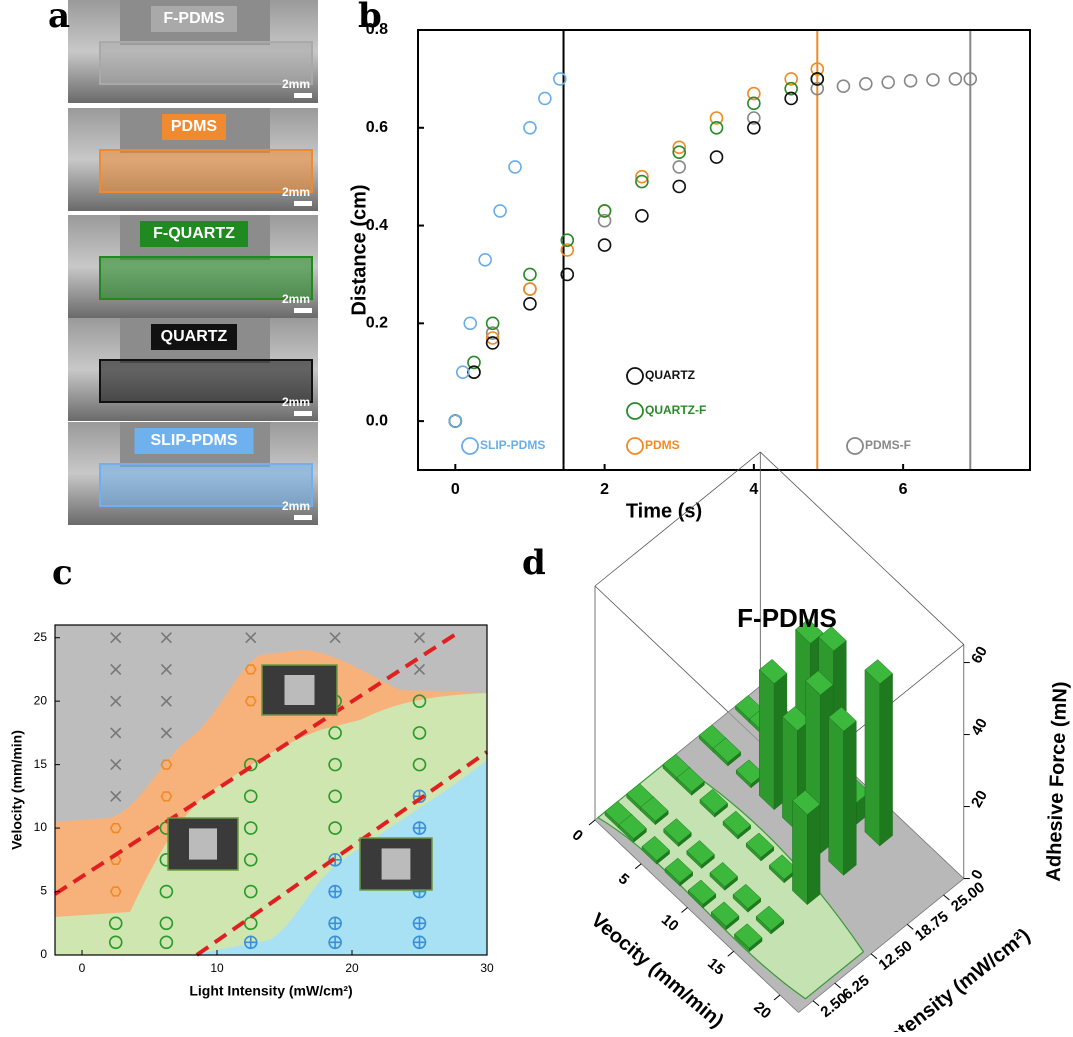 The width and height of the screenshot is (1073, 1037). Describe the element at coordinates (303, 95) in the screenshot. I see `scale-bar` at that location.